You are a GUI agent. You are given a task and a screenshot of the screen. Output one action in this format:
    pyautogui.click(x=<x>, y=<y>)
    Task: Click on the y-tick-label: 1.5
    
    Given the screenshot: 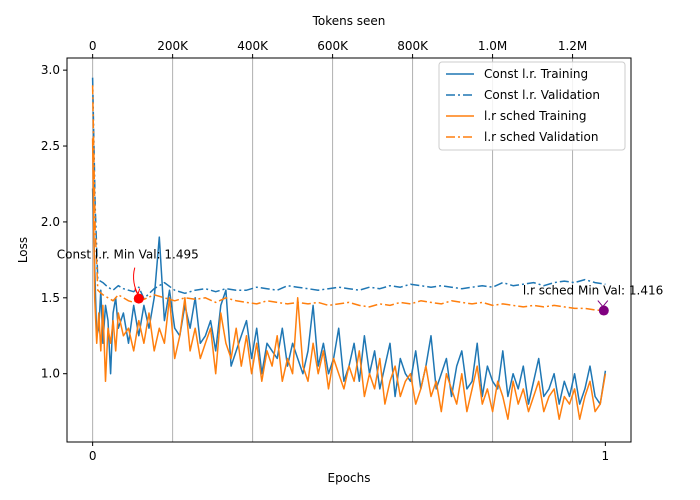 What is the action you would take?
    pyautogui.click(x=50, y=298)
    